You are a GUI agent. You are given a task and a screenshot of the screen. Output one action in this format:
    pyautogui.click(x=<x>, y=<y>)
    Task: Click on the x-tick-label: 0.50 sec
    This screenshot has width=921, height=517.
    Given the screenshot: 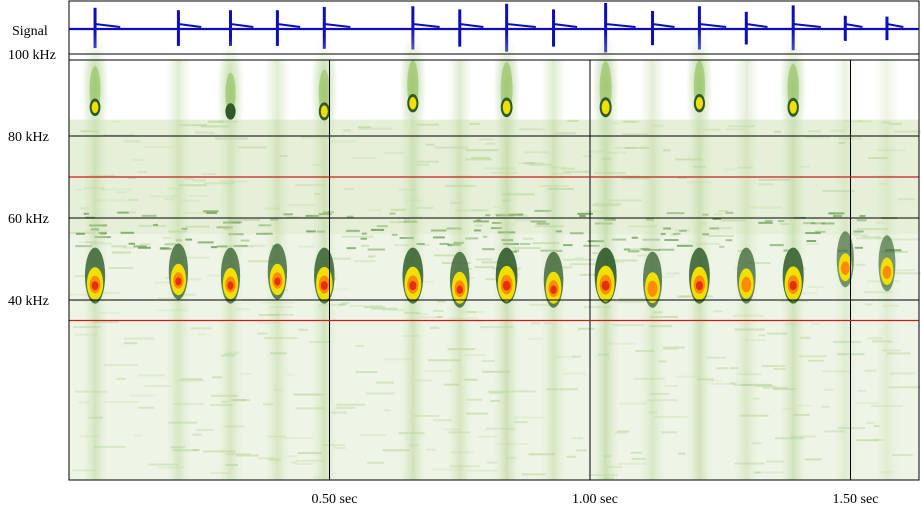 What is the action you would take?
    pyautogui.click(x=335, y=499)
    